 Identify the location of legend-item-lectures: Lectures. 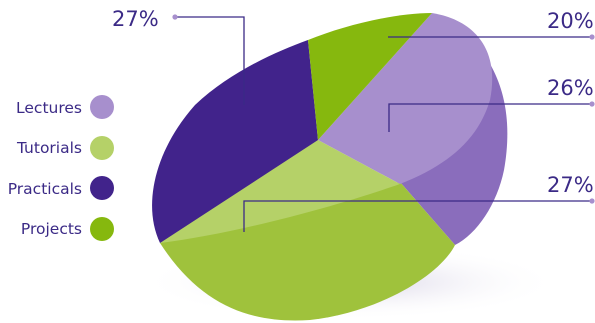
(65, 107).